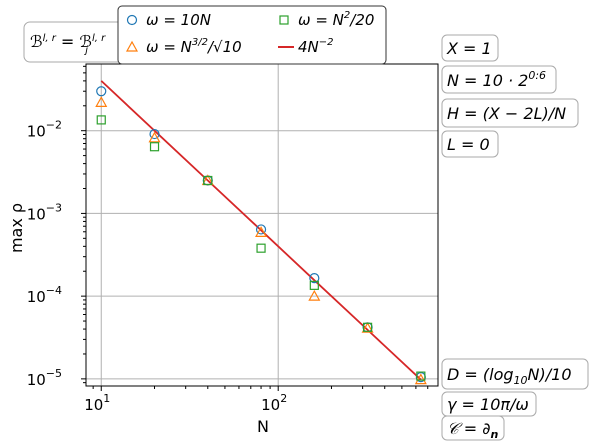  What do you see at coordinates (284, 20) in the screenshot?
I see `legend-marker-square` at bounding box center [284, 20].